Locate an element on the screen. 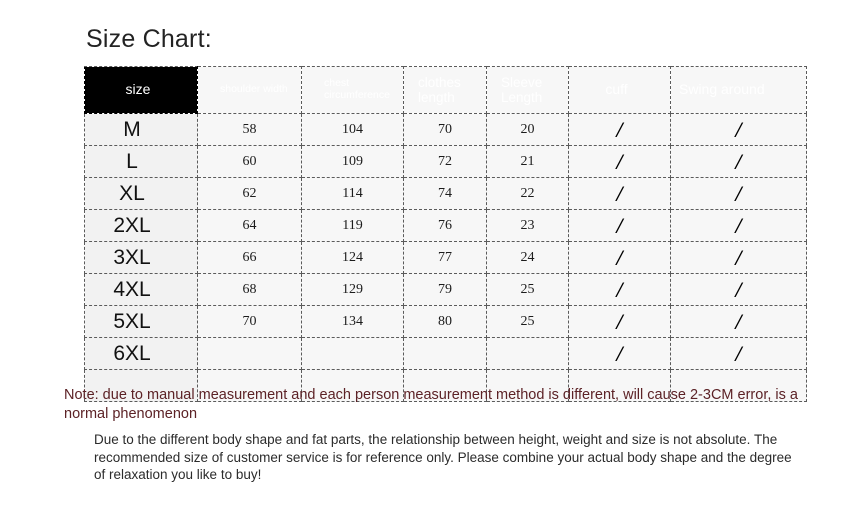 The image size is (848, 505). cell-chest-circumference: 119 is located at coordinates (352, 225).